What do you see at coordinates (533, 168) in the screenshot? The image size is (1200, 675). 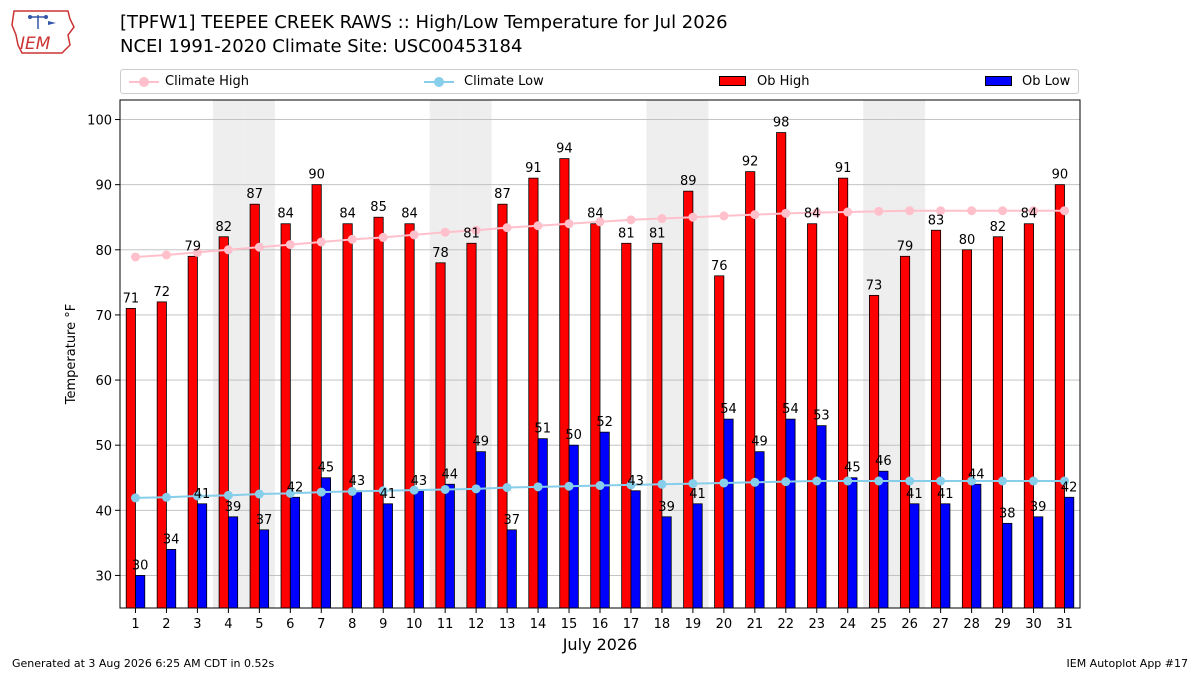 I see `ob-high-value-label: 91` at bounding box center [533, 168].